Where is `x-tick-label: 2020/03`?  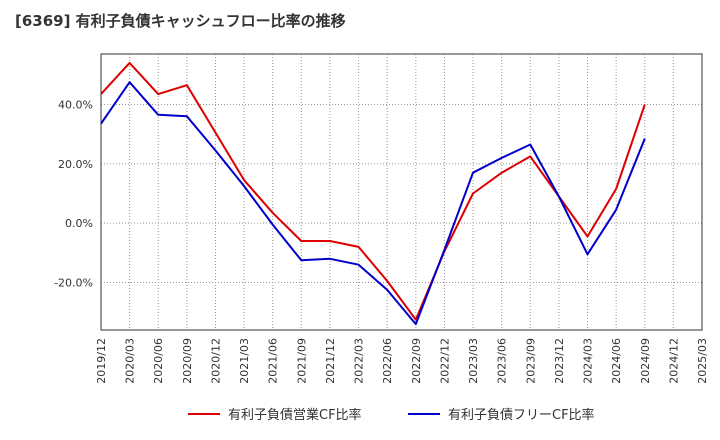 x-tick-label: 2020/03 is located at coordinates (130, 361).